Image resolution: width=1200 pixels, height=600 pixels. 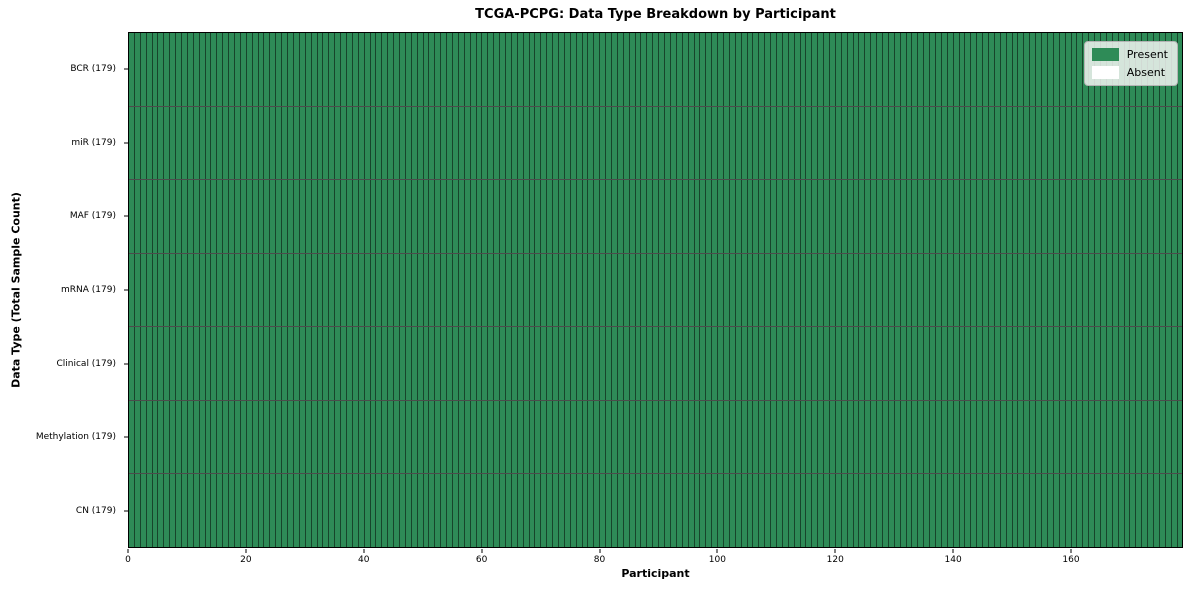 What do you see at coordinates (953, 560) in the screenshot?
I see `x-tick-label-140: 140` at bounding box center [953, 560].